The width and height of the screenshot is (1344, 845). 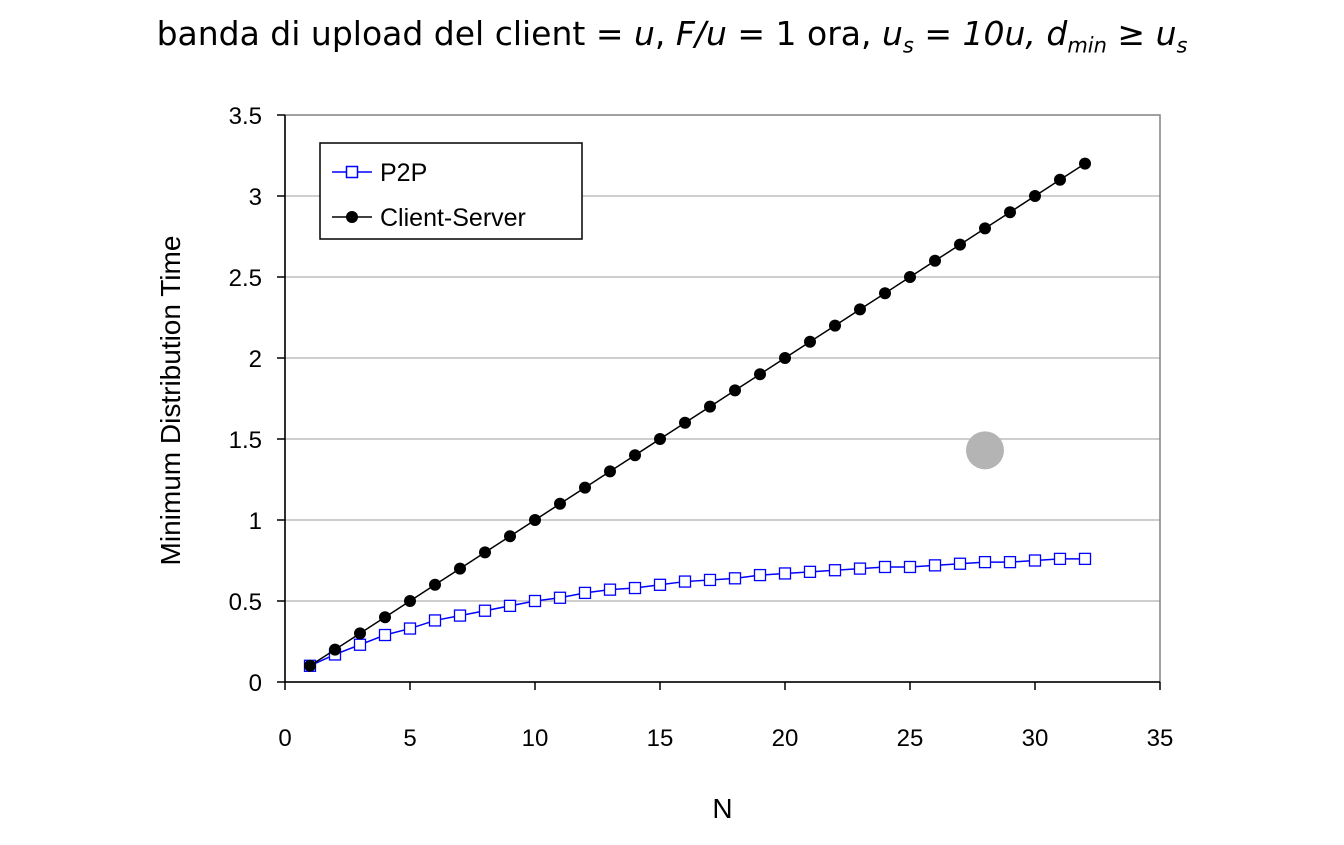 I want to click on title-us2: us, so click(x=1171, y=36).